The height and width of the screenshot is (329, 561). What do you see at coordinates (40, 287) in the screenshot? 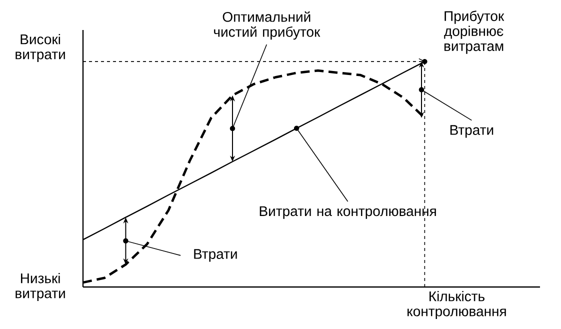
I see `text: Низькі витрати` at bounding box center [40, 287].